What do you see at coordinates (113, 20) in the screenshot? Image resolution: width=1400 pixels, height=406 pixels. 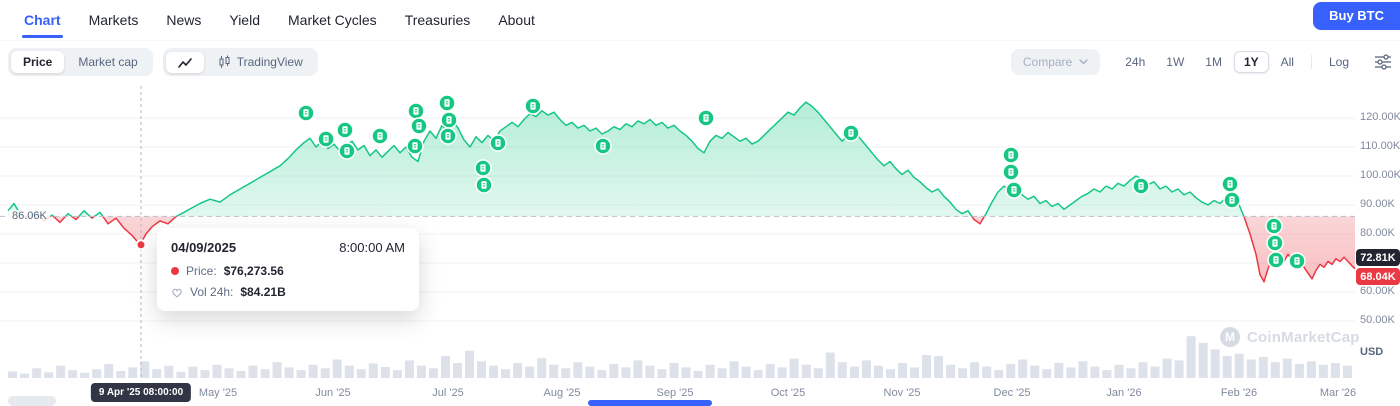 I see `tab-markets: Markets` at bounding box center [113, 20].